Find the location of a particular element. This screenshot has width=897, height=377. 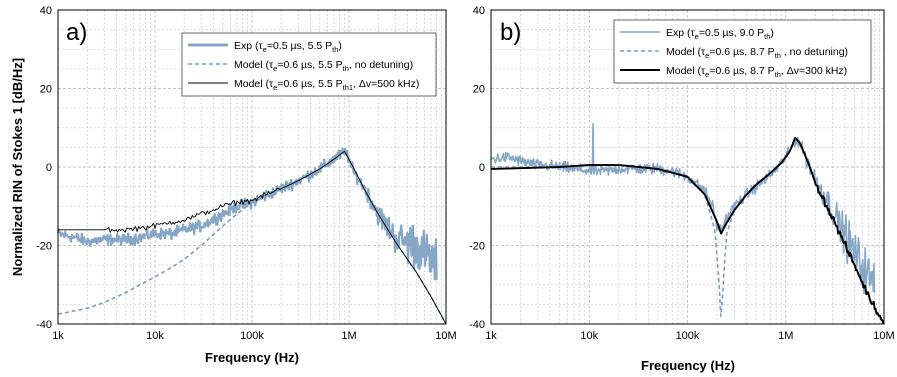

y-ticks-b: -40 -20 0 20 40 is located at coordinates (477, 168).